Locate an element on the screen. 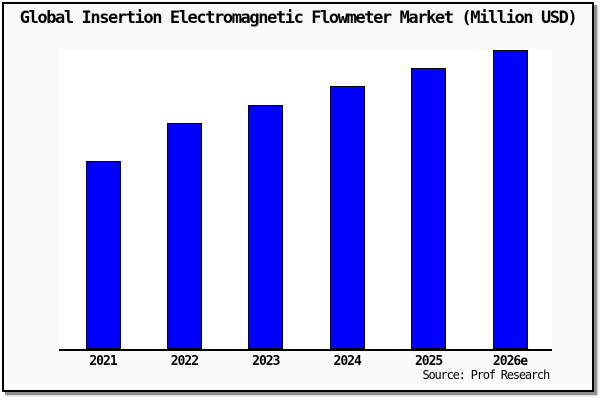 The height and width of the screenshot is (400, 600). x-tick-label-2022: 2022 is located at coordinates (184, 361).